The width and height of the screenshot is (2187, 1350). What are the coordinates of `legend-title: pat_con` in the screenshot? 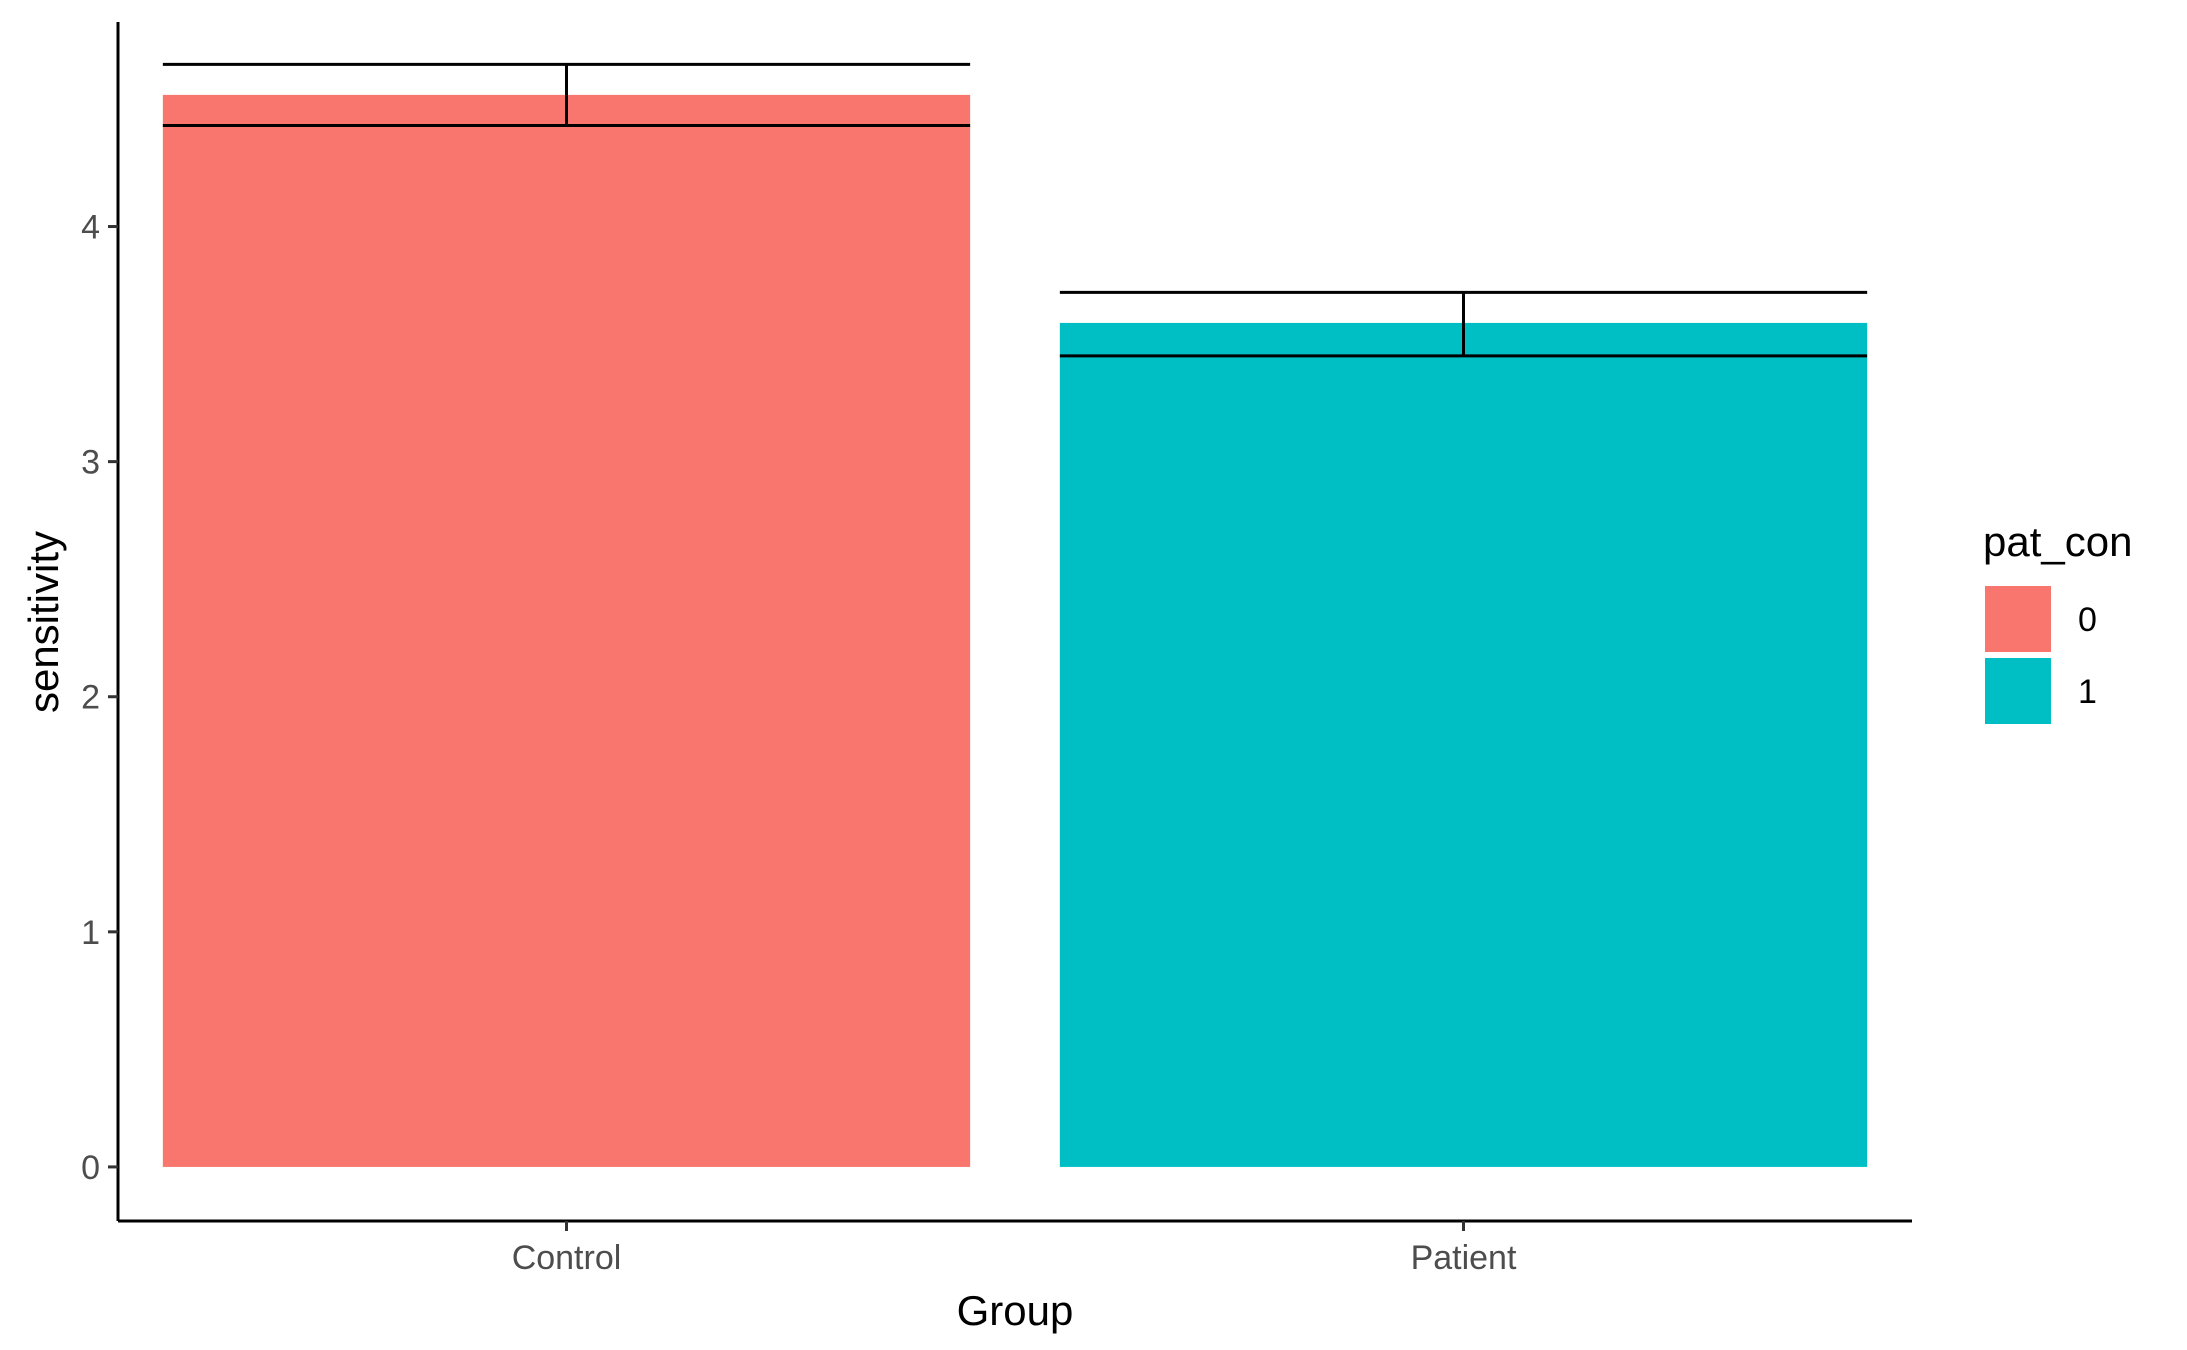 It's located at (2057, 541).